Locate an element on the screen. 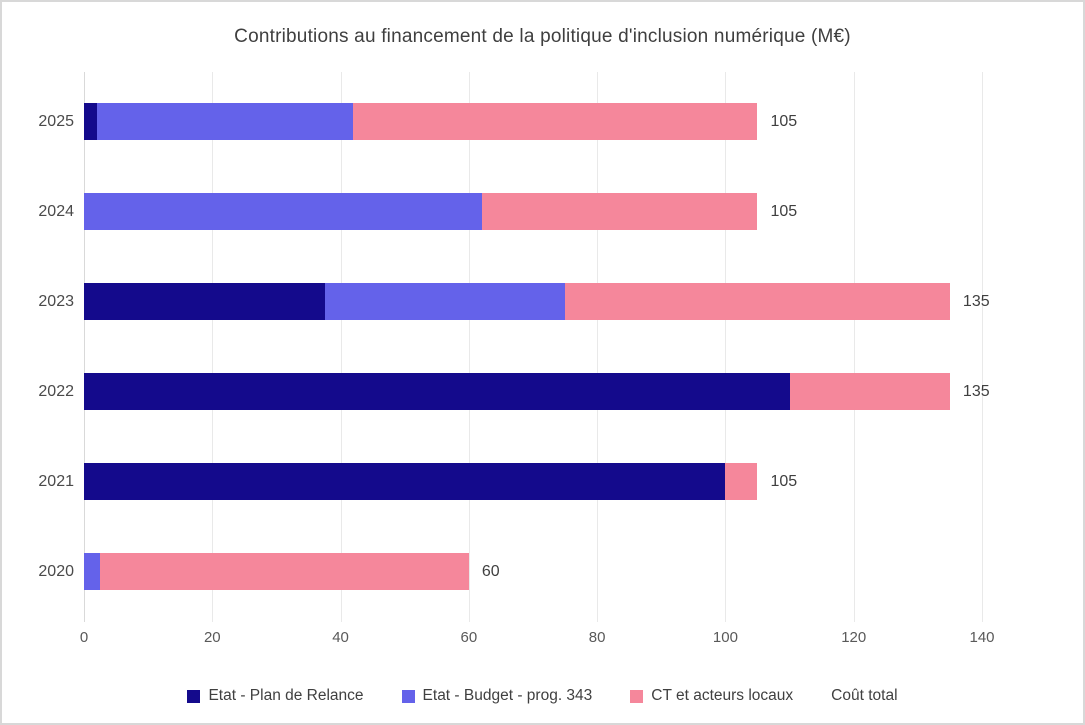 The height and width of the screenshot is (725, 1085). category-label: 2021 is located at coordinates (56, 481).